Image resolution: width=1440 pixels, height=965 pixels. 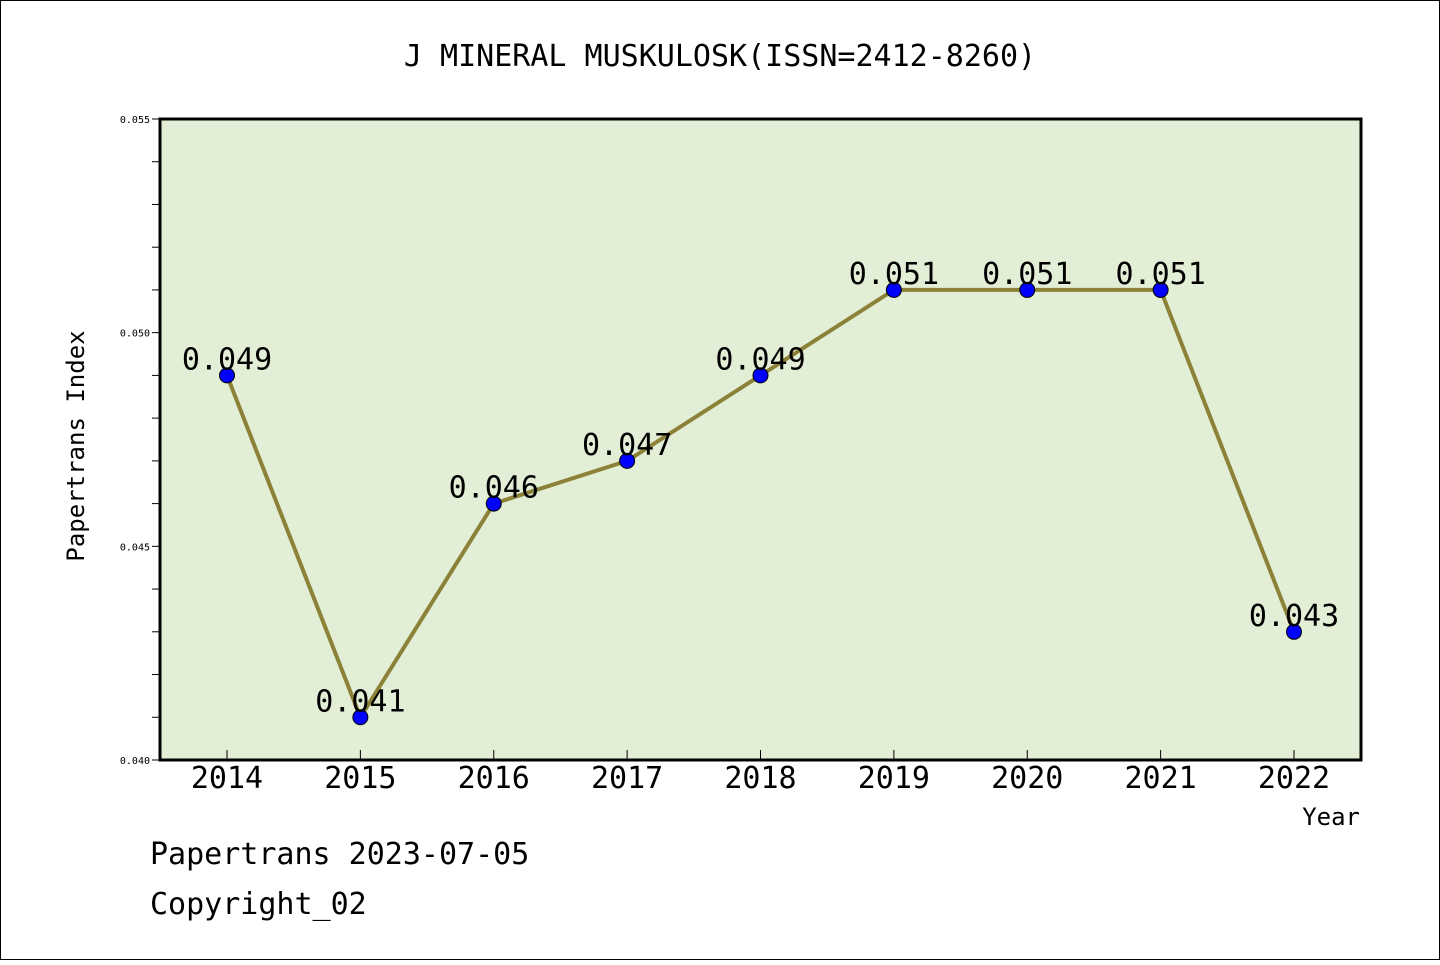 What do you see at coordinates (1027, 274) in the screenshot?
I see `data-label-2020: 0.051` at bounding box center [1027, 274].